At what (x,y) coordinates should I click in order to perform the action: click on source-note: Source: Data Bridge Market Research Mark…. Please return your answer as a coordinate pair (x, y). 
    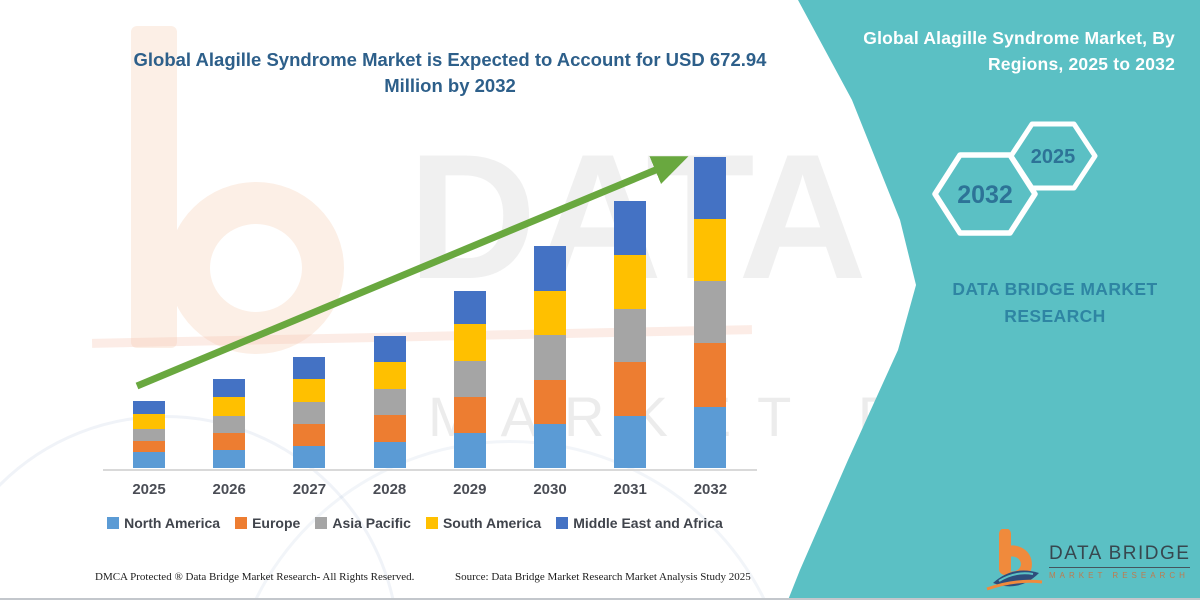
    Looking at the image, I should click on (603, 577).